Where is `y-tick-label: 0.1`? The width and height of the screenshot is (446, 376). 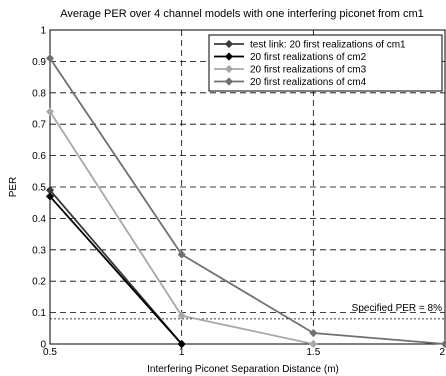 y-tick-label: 0.1 is located at coordinates (39, 313).